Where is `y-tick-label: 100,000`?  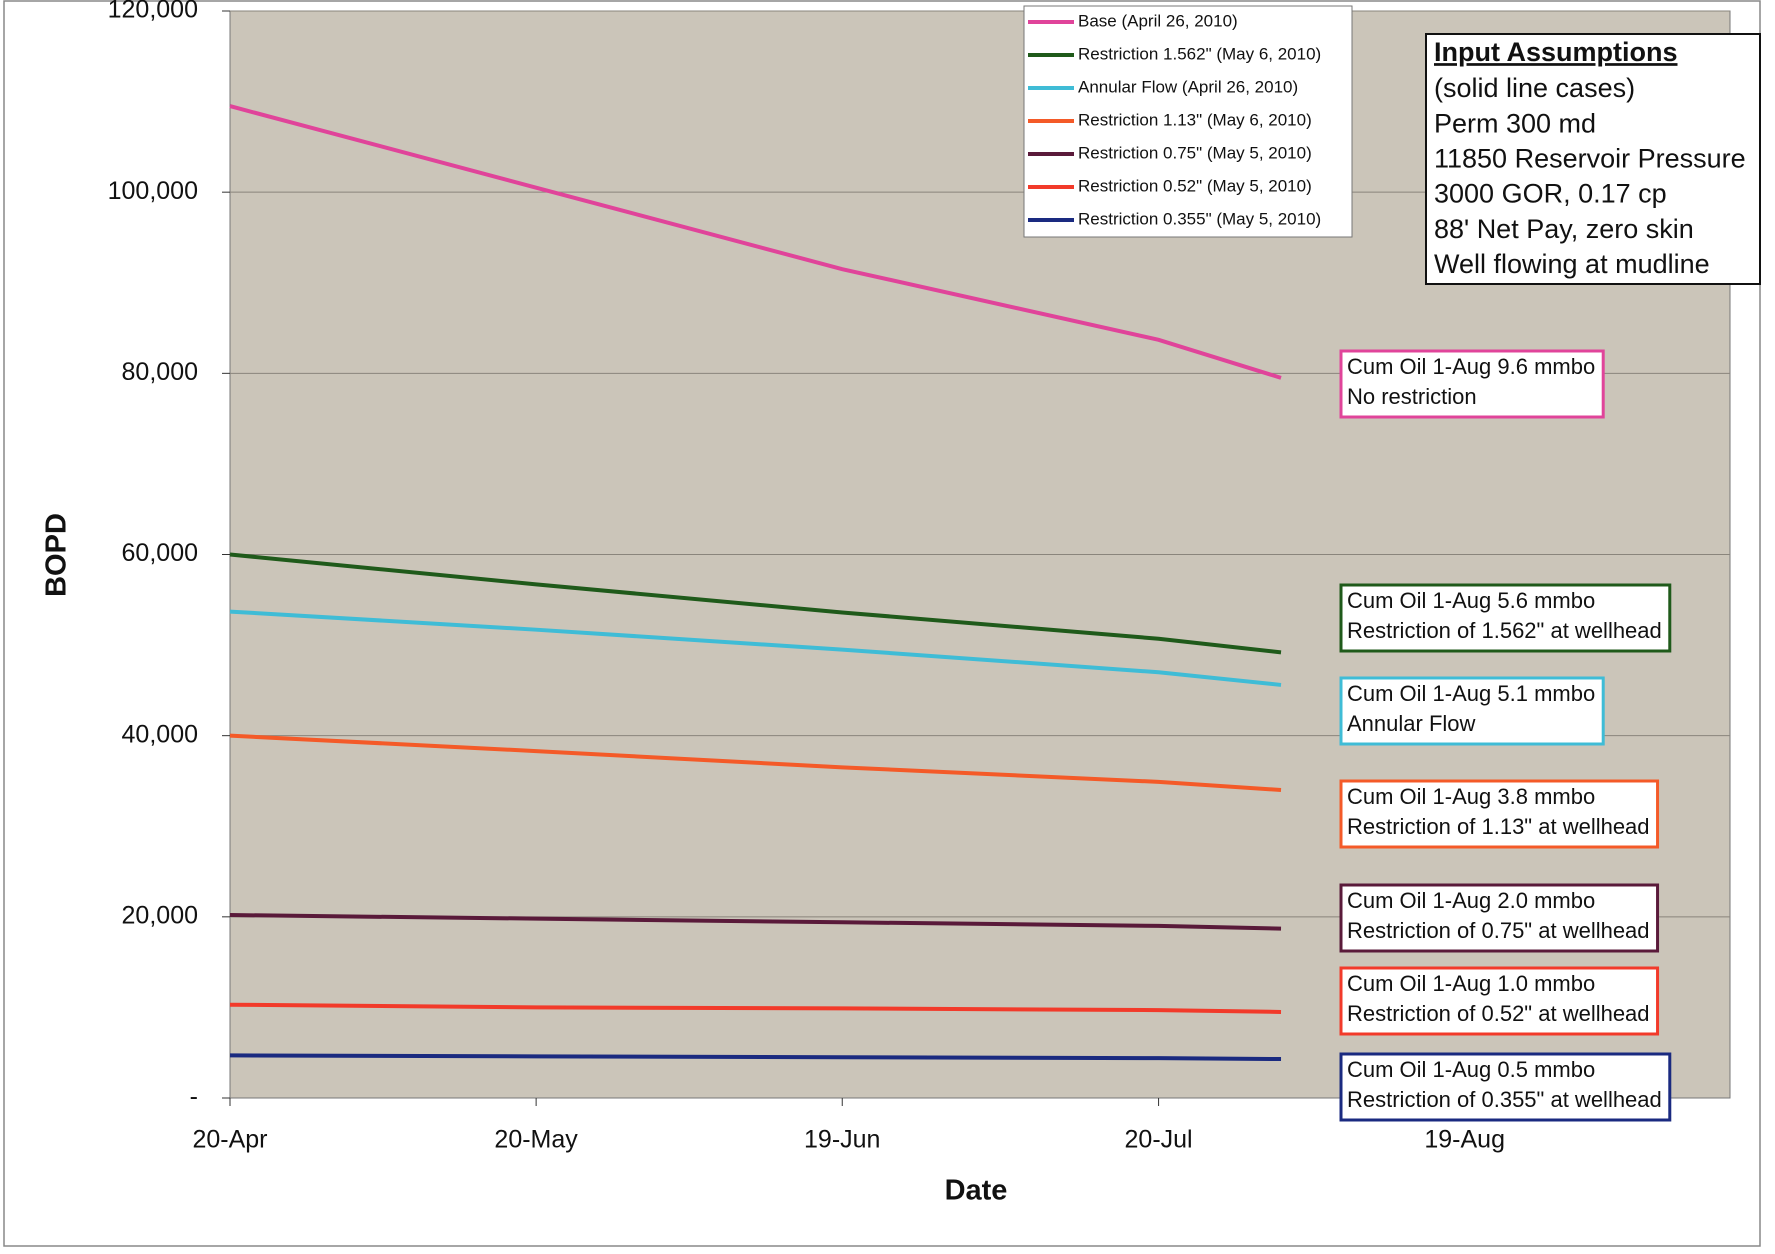 y-tick-label: 100,000 is located at coordinates (153, 191).